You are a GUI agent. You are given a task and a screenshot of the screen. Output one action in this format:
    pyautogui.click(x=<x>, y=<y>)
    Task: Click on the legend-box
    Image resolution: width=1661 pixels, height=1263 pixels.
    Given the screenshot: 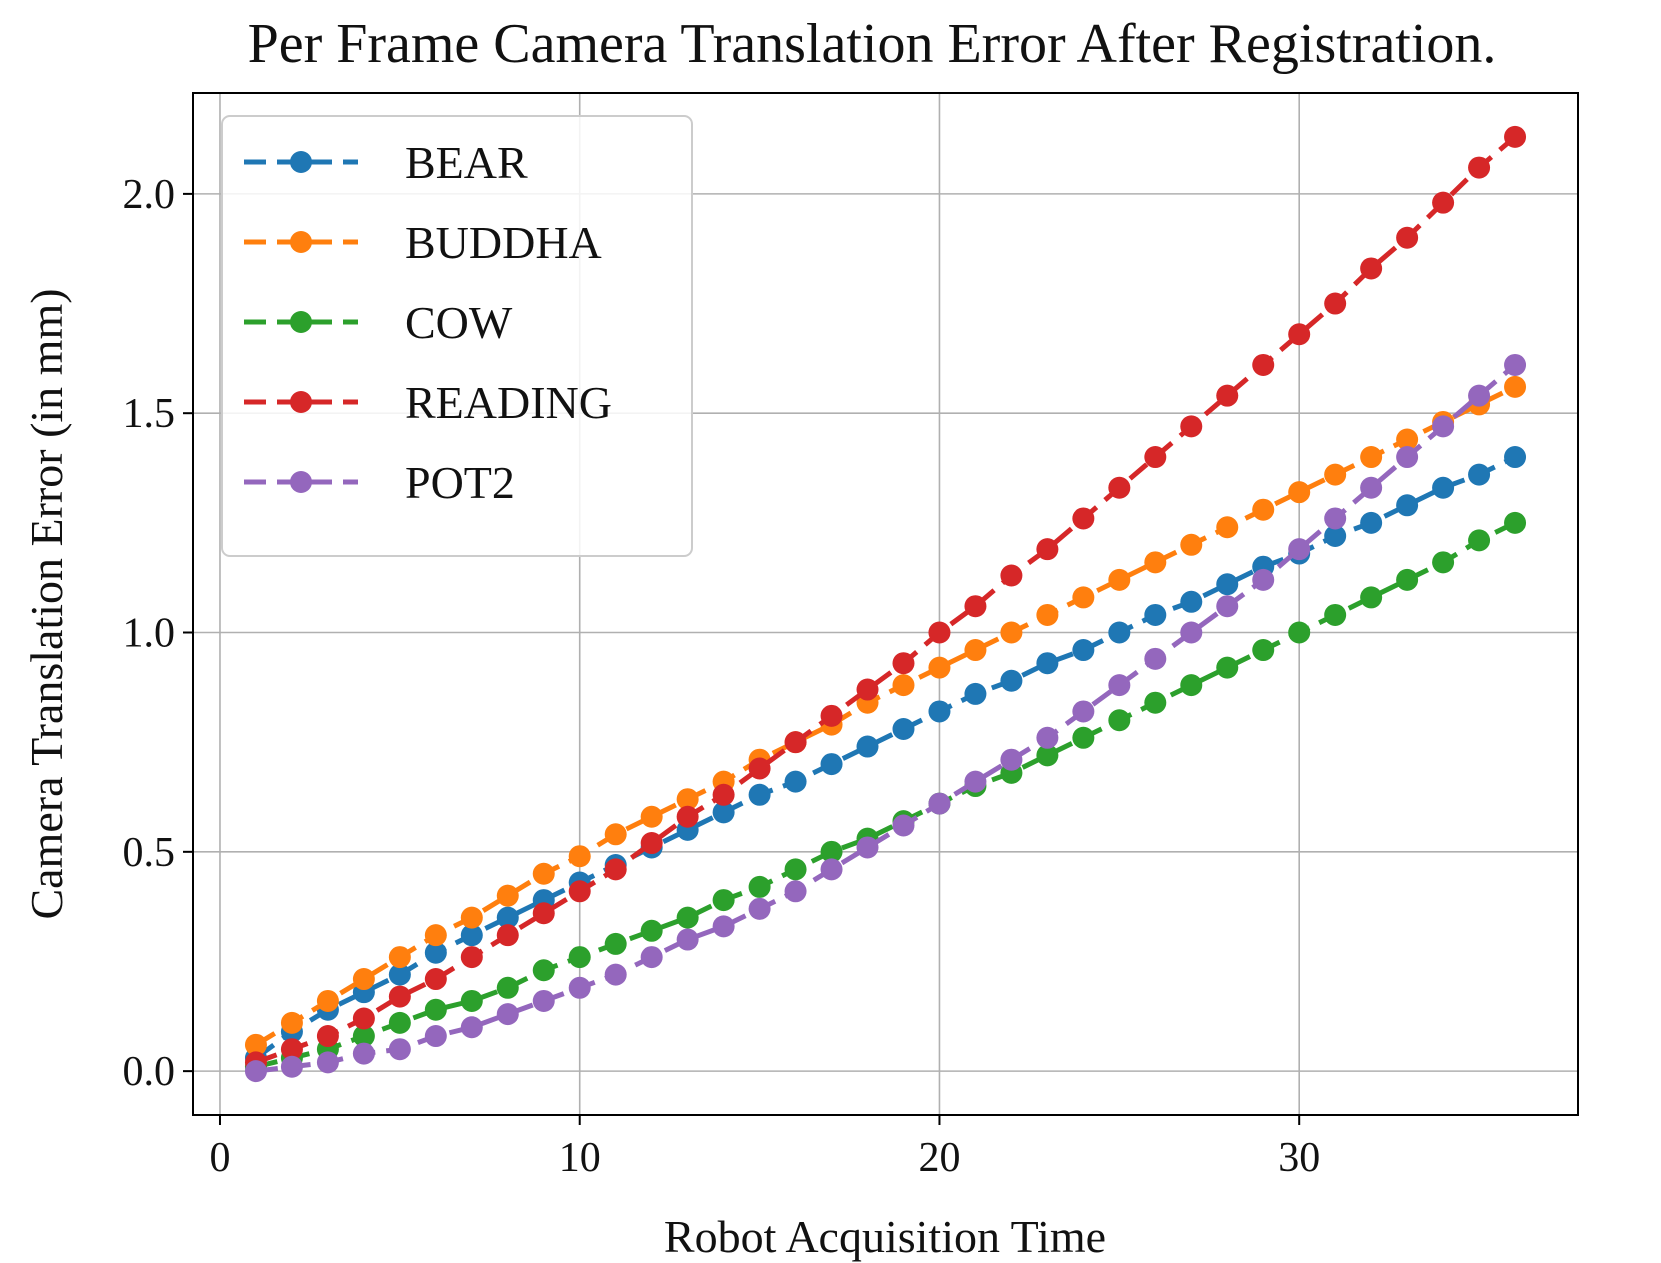 What is the action you would take?
    pyautogui.click(x=457, y=336)
    